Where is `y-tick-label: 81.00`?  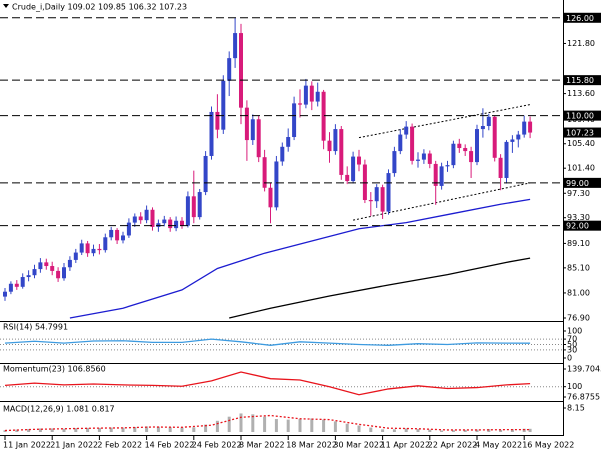 y-tick-label: 81.00 is located at coordinates (578, 292).